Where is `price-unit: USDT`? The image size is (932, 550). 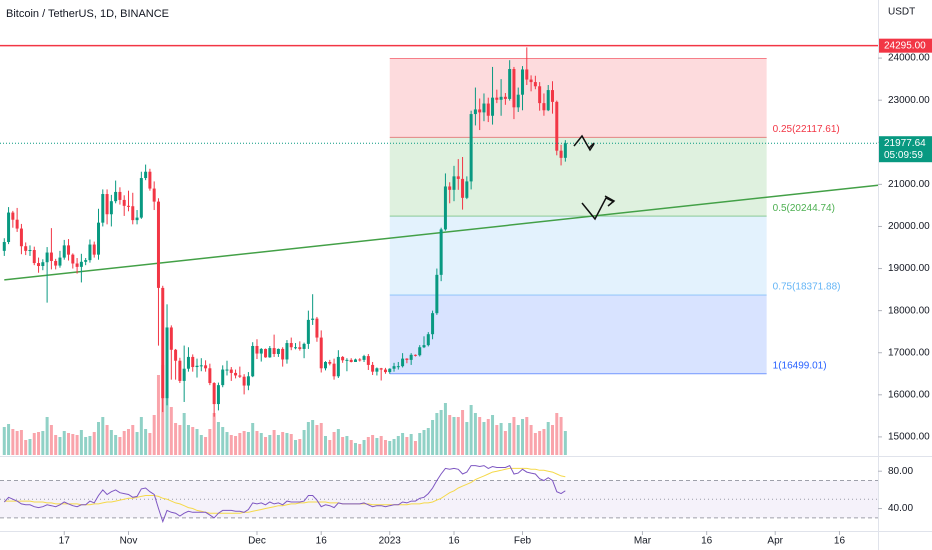 price-unit: USDT is located at coordinates (901, 12).